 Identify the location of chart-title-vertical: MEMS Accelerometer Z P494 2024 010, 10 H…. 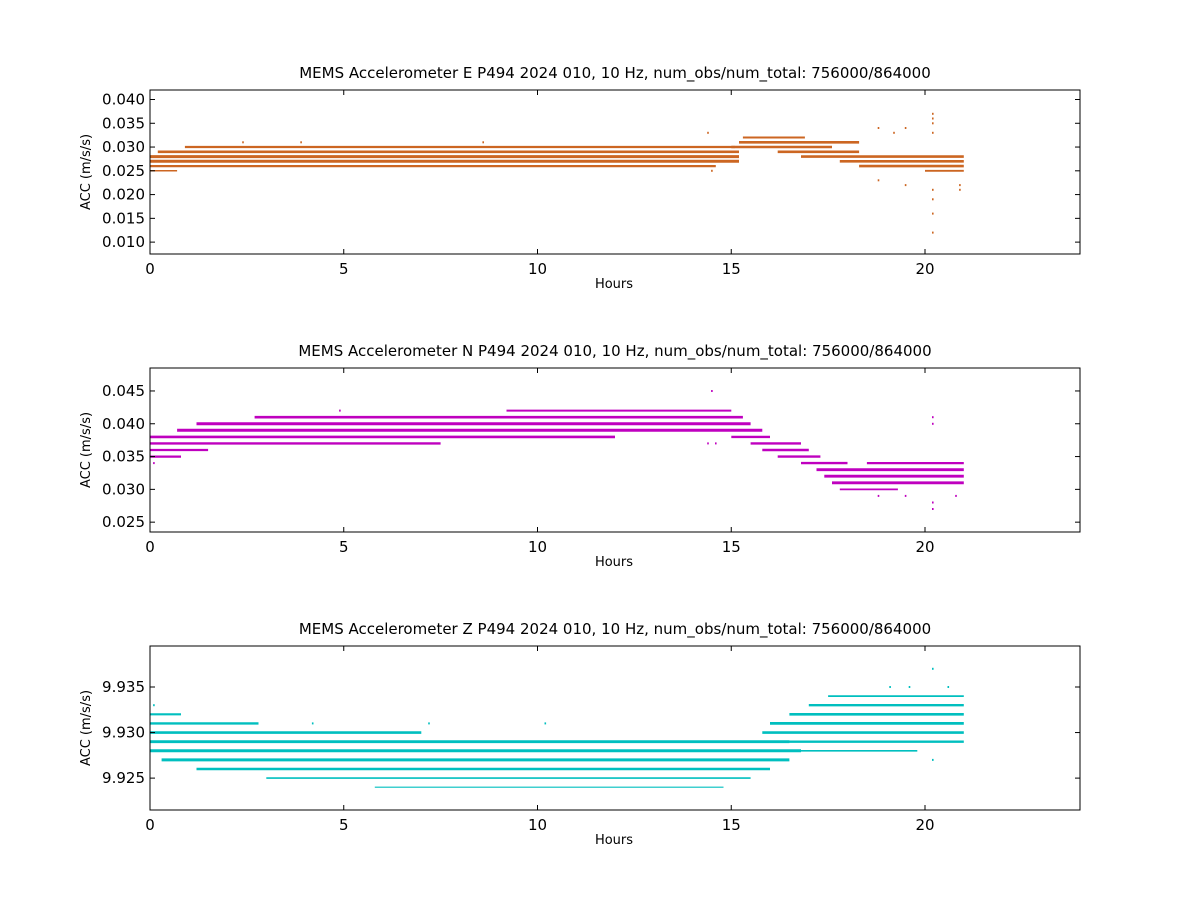
(615, 629).